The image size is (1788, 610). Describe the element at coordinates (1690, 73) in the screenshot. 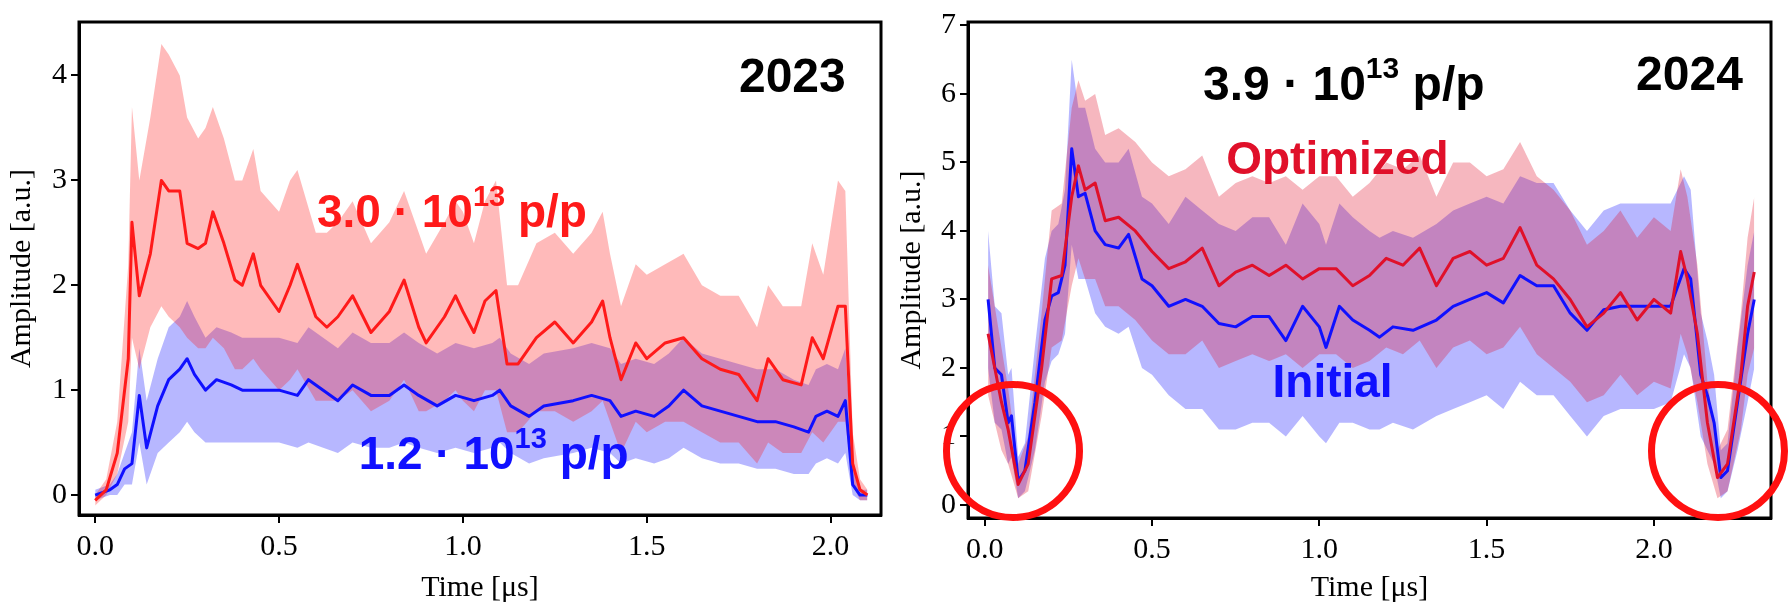

I see `annotation: 2024` at that location.